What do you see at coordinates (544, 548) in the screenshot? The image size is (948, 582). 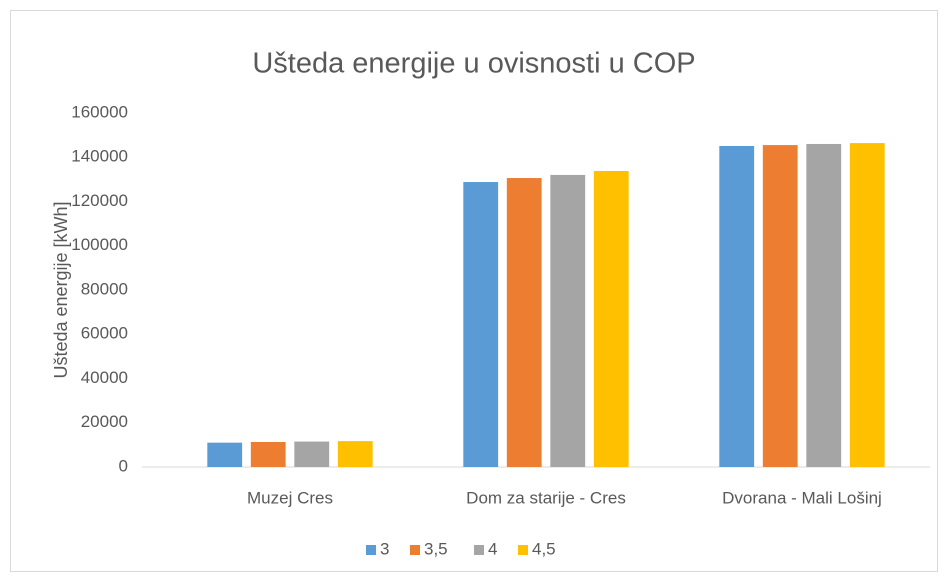 I see `legend-label: 4,5` at bounding box center [544, 548].